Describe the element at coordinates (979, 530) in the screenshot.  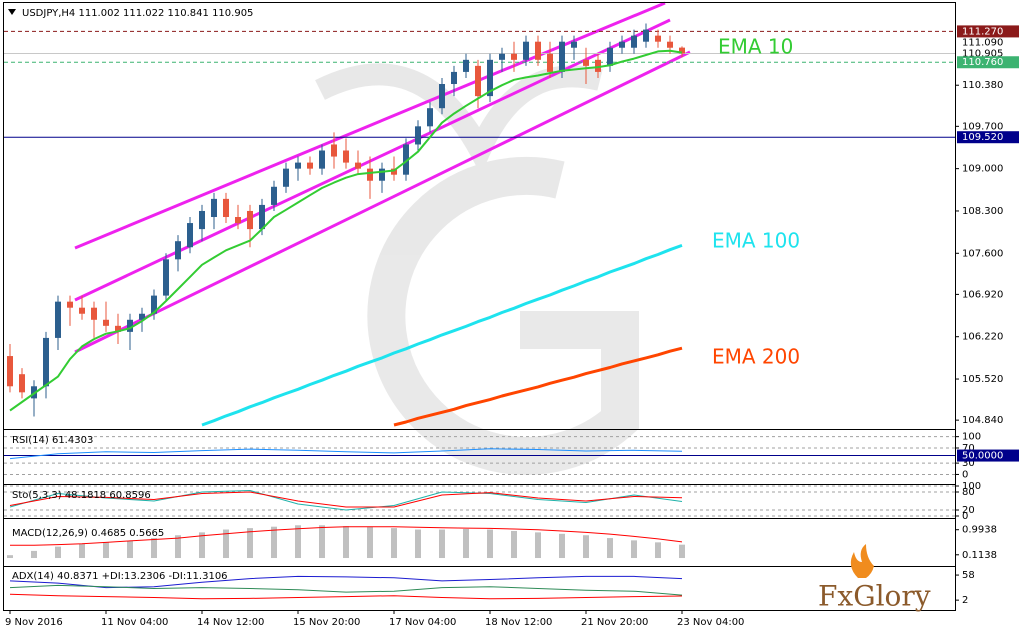
I see `y-tick-label: 0.9938` at that location.